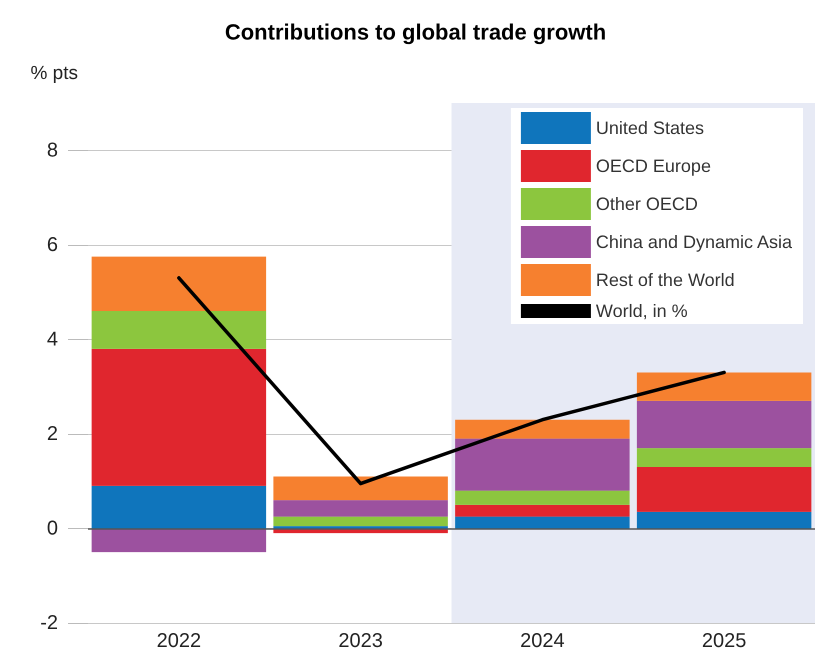 The width and height of the screenshot is (833, 663). Describe the element at coordinates (665, 280) in the screenshot. I see `legend-label: Rest of the World` at that location.